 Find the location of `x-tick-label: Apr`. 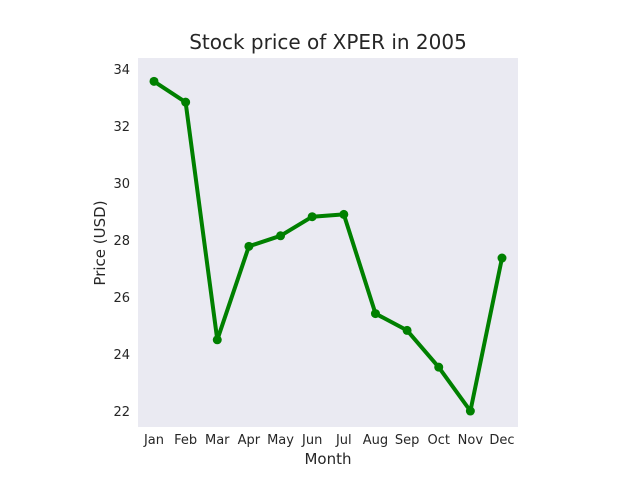

x-tick-label: Apr is located at coordinates (249, 440).